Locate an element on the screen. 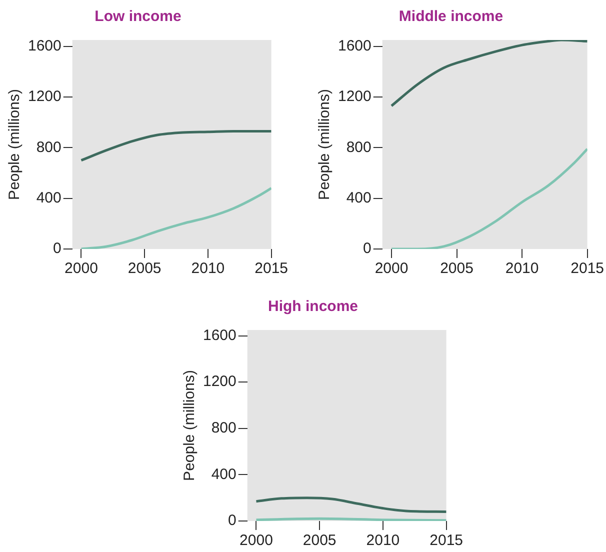  chart-title: Low income is located at coordinates (138, 17).